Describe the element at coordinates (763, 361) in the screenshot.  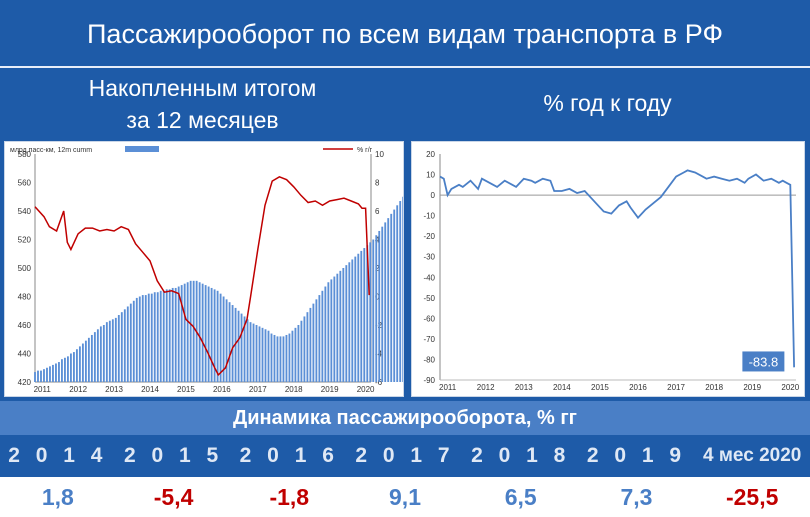
I see `annotation-box` at that location.